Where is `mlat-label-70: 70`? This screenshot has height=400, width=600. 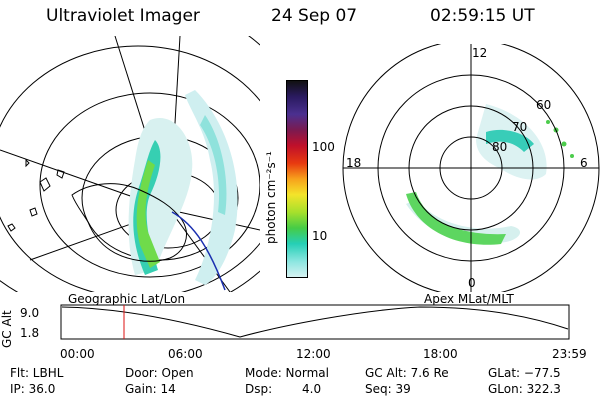 mlat-label-70: 70 is located at coordinates (520, 127).